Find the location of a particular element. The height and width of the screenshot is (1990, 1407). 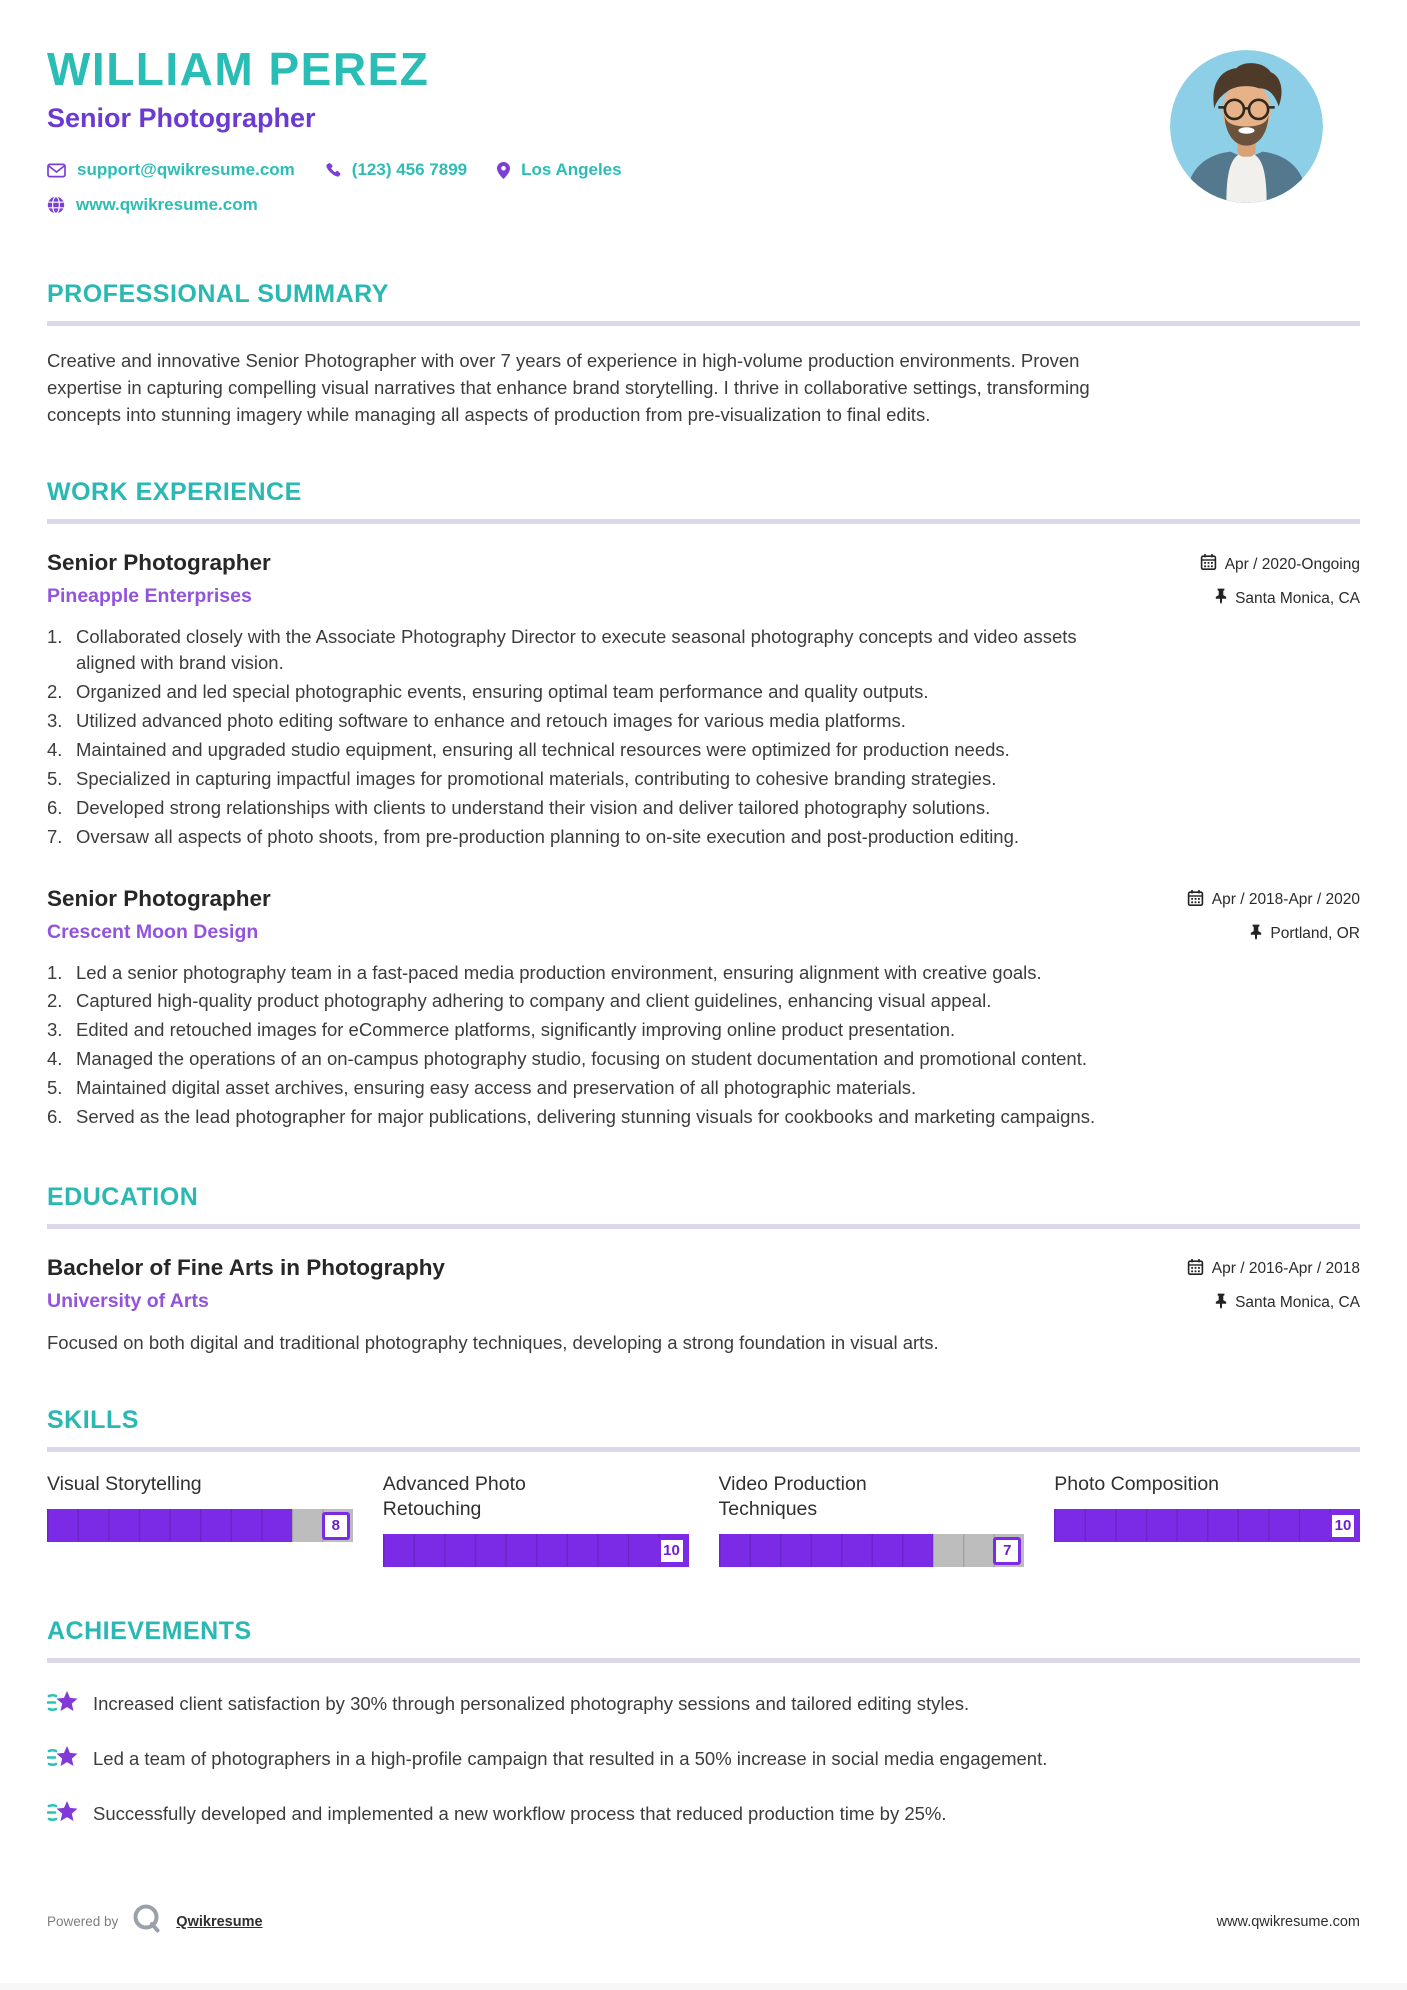

job-entry-left: Senior Photographer Crescent Moon Design is located at coordinates (159, 915).